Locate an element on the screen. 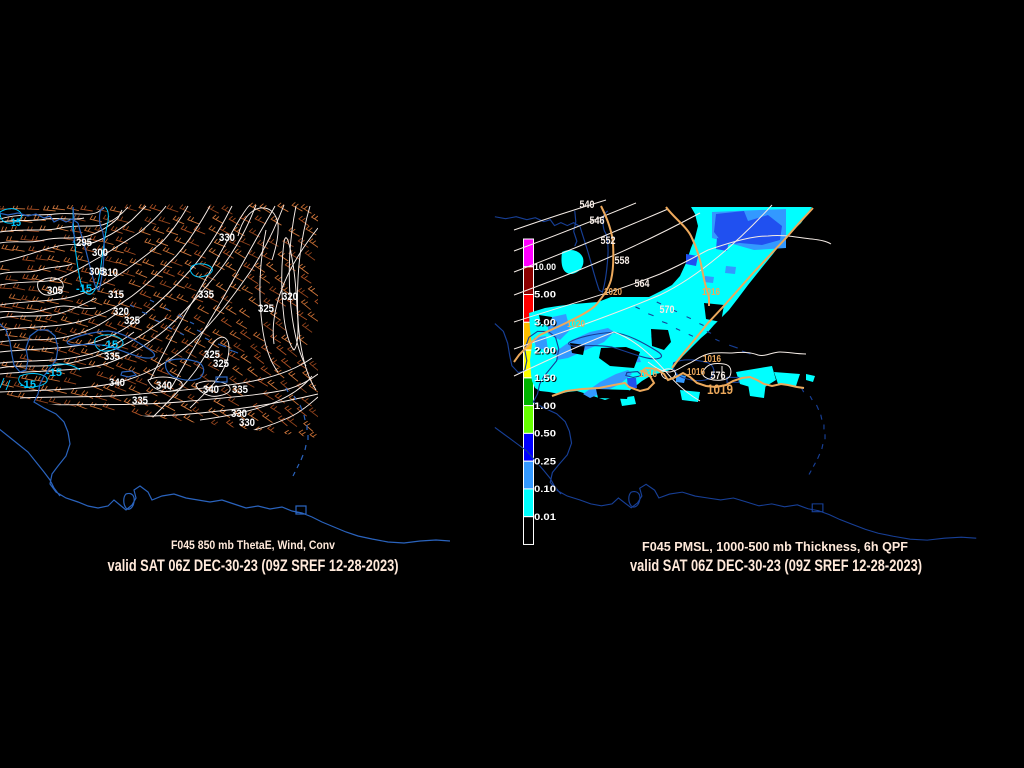 Image resolution: width=1024 pixels, height=768 pixels. svg-text: F045 850 mb ThetaE, Wind, Conv is located at coordinates (253, 545).